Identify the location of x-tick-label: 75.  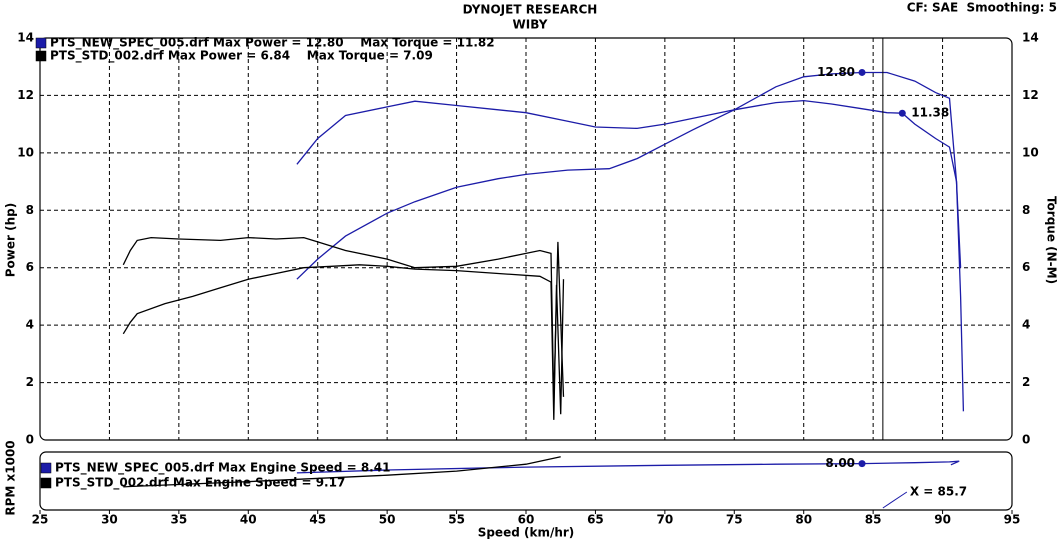
(734, 520).